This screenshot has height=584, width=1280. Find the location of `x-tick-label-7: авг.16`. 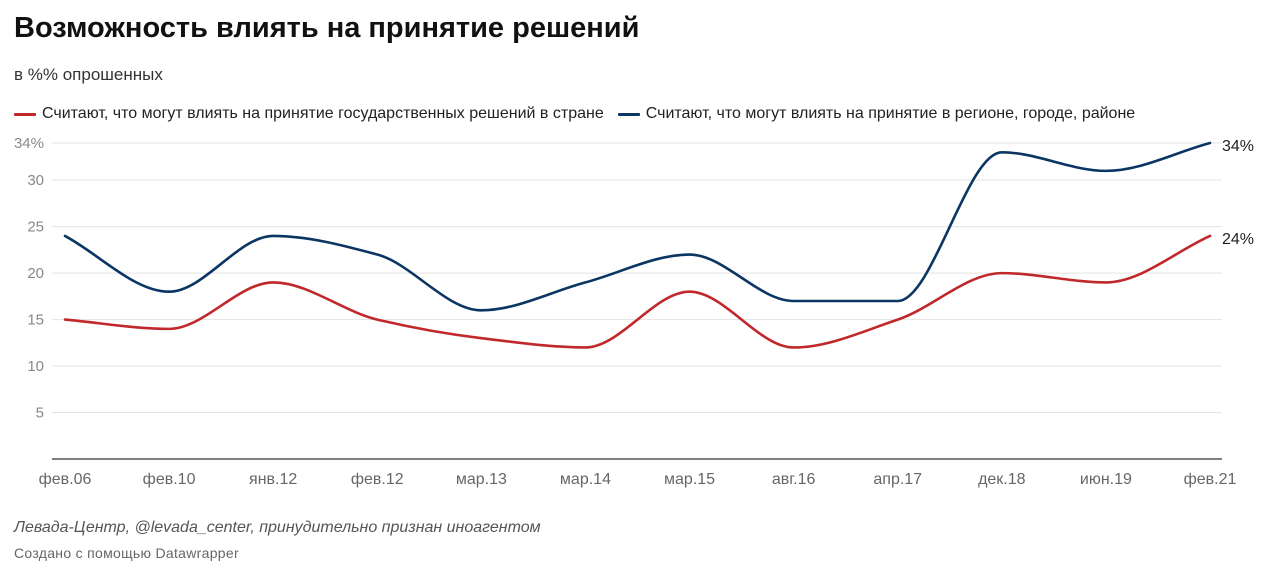

x-tick-label-7: авг.16 is located at coordinates (794, 479).